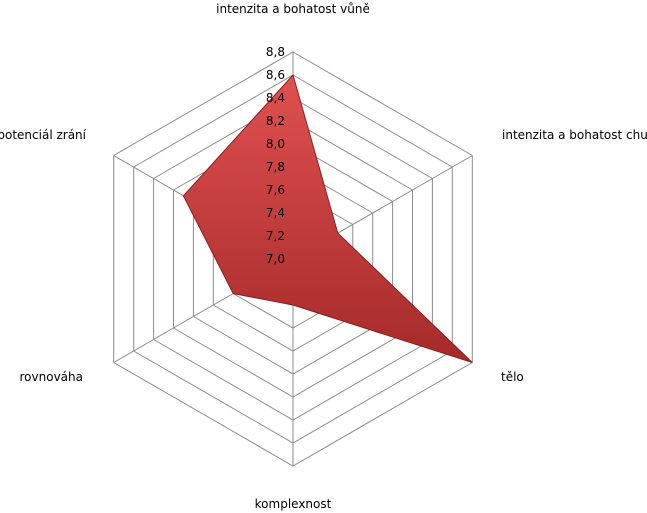 The height and width of the screenshot is (513, 647). Describe the element at coordinates (512, 377) in the screenshot. I see `category-label: tělo` at that location.